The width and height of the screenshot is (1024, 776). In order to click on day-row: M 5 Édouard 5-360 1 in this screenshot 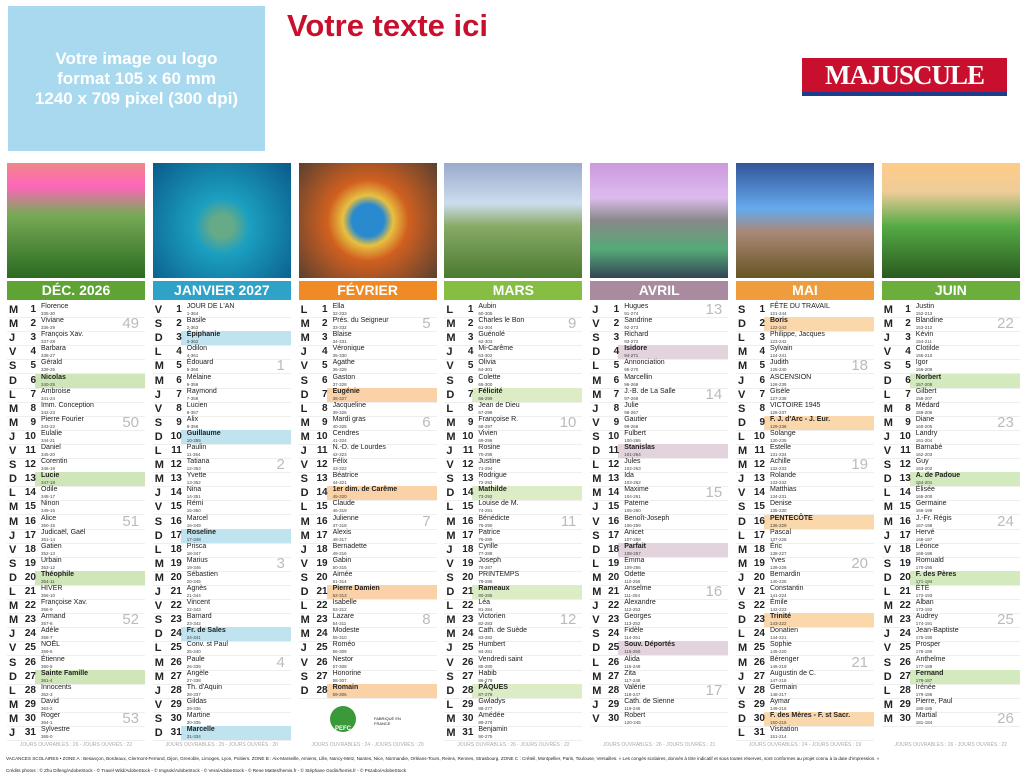, I will do `click(221, 366)`.